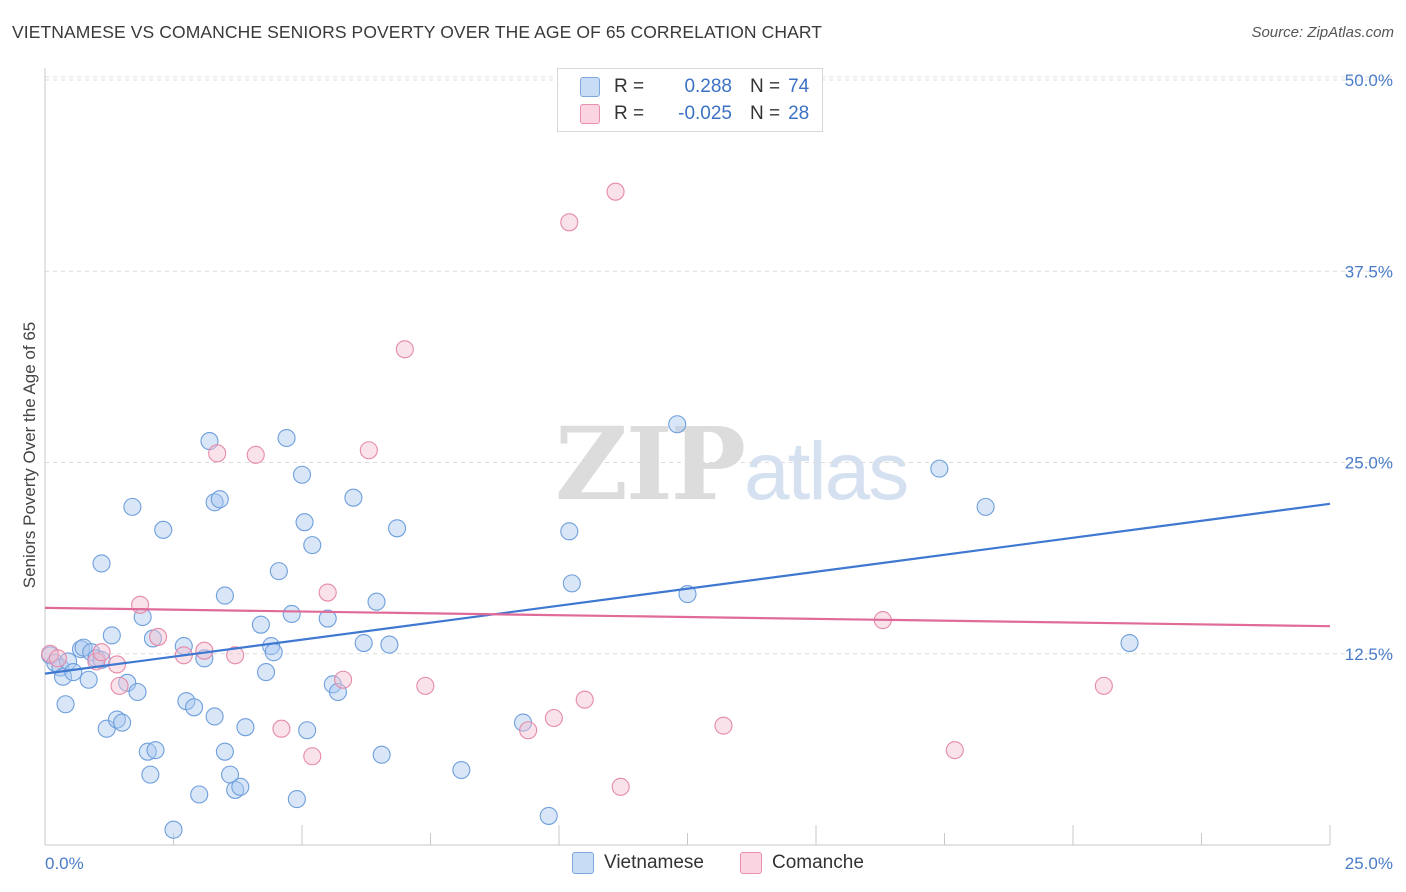 This screenshot has width=1406, height=892. Describe the element at coordinates (590, 114) in the screenshot. I see `legend-swatch-comanche` at that location.